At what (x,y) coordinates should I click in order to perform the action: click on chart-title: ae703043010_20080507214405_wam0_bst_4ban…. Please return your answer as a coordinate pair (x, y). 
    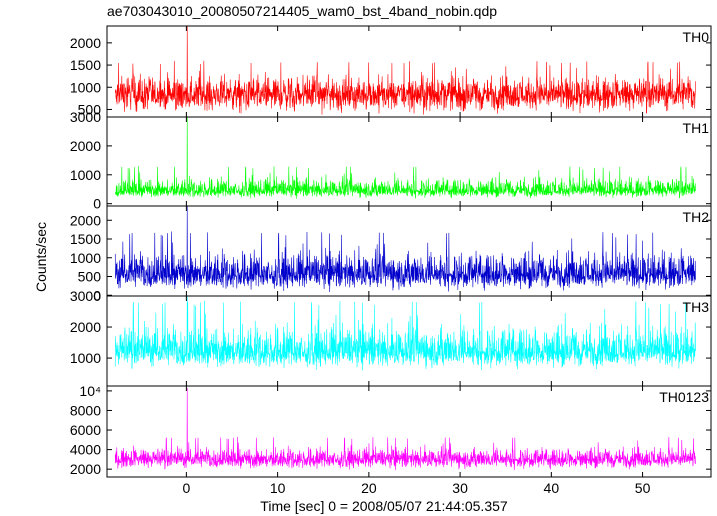
    Looking at the image, I should click on (302, 11).